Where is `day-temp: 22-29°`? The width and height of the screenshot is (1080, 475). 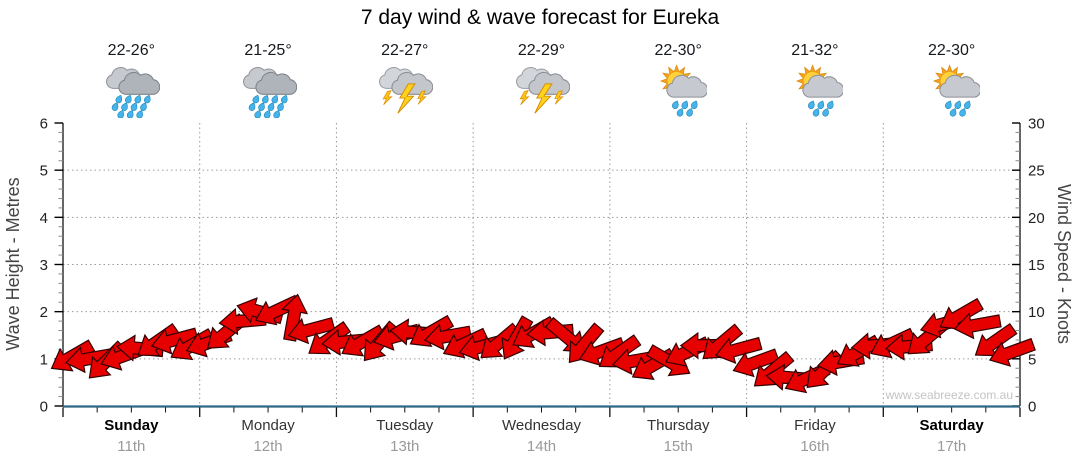 day-temp: 22-29° is located at coordinates (541, 50).